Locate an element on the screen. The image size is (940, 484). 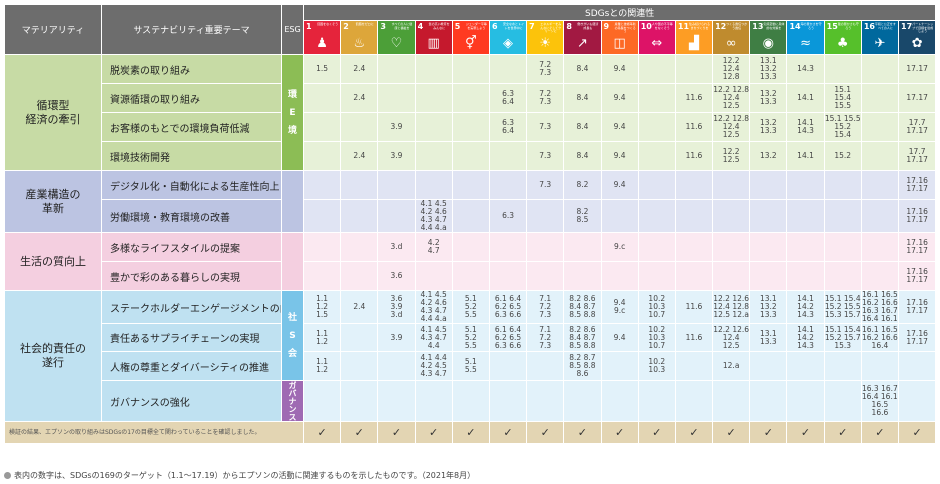
sdg-label: すべての人に健康と福祉を is located at coordinates (402, 26).